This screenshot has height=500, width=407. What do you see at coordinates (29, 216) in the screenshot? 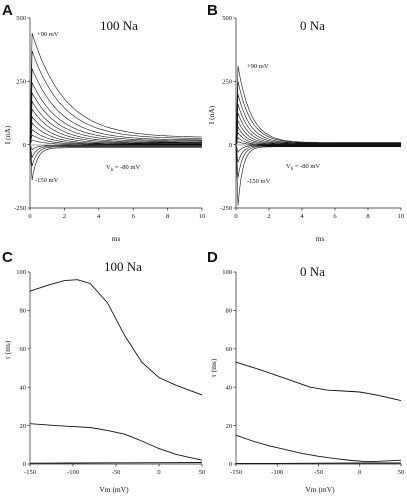
I see `panel-a-xtick-0: 0` at bounding box center [29, 216].